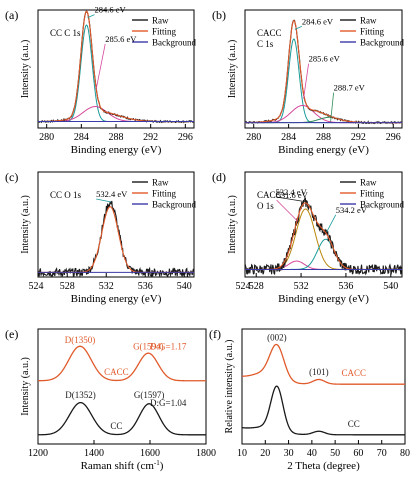 This screenshot has width=419, height=481. I want to click on peak-label: (002), so click(277, 338).